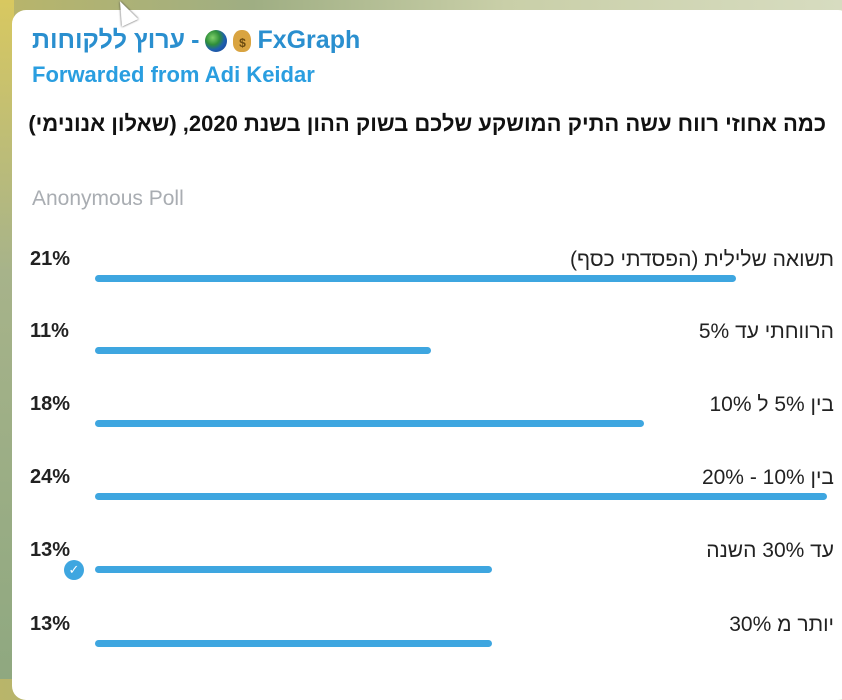 This screenshot has height=700, width=842. I want to click on money-bag-icon: $, so click(242, 40).